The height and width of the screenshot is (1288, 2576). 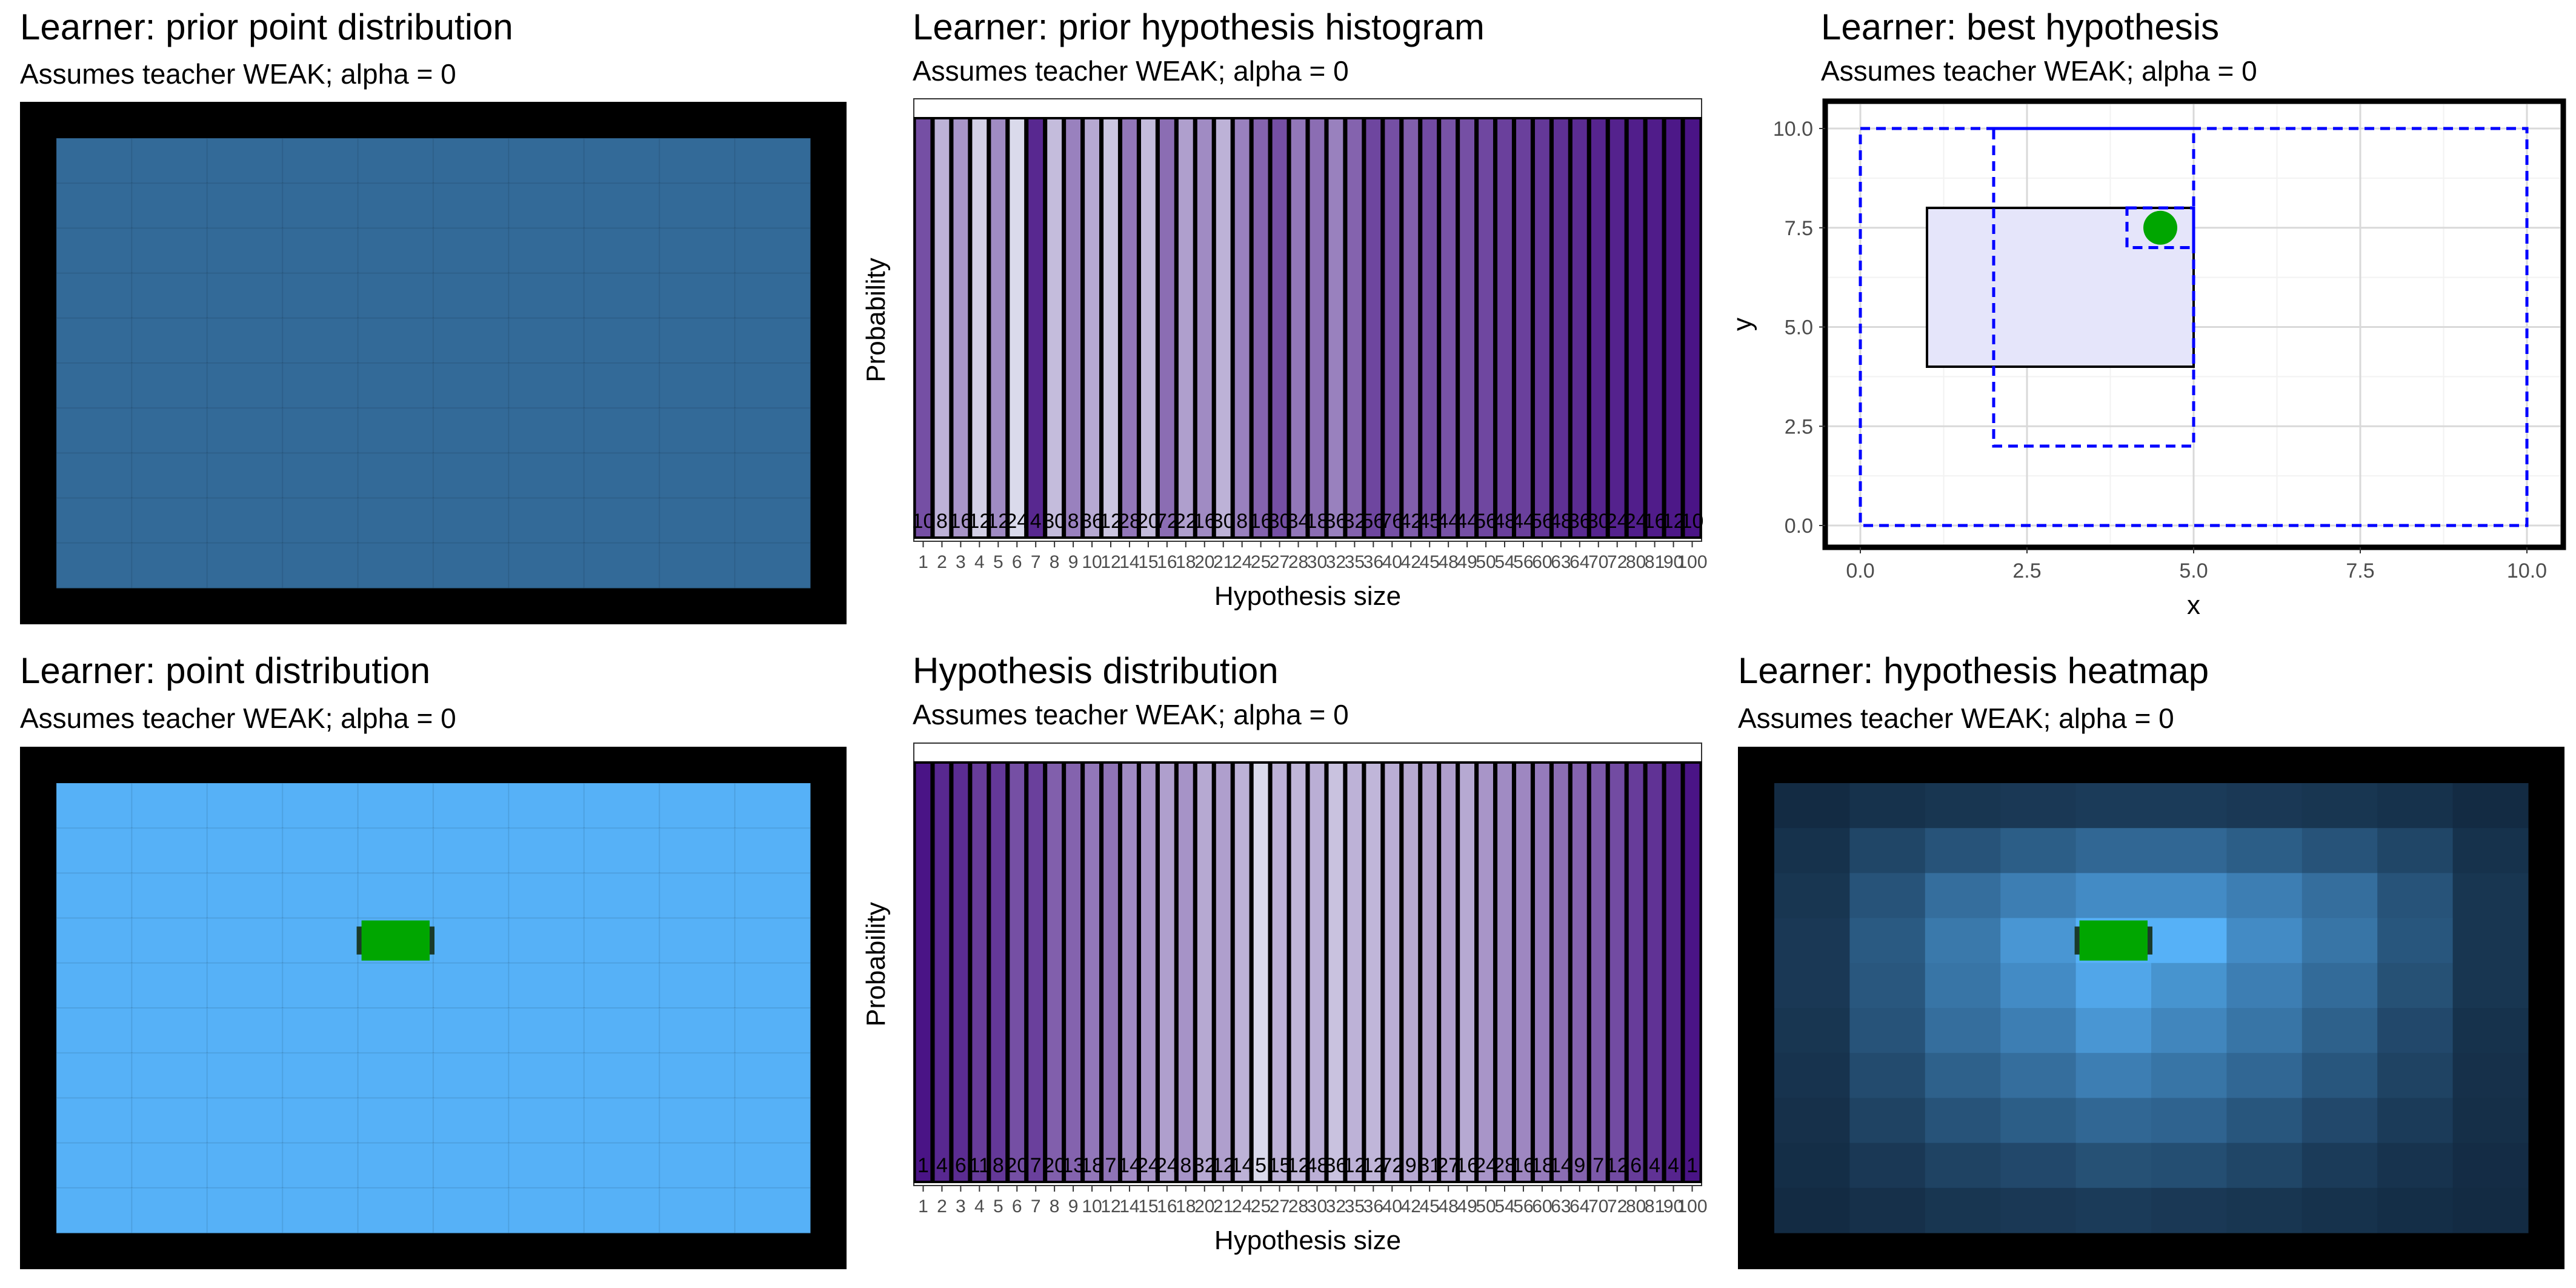 What do you see at coordinates (1036, 562) in the screenshot?
I see `x-tick-label: 7` at bounding box center [1036, 562].